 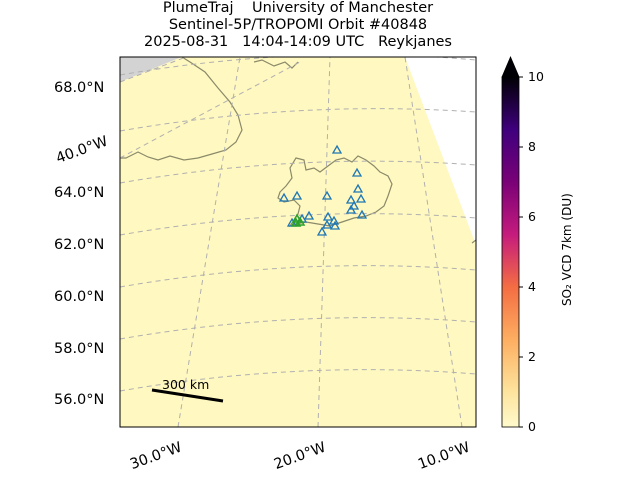 I want to click on lat-label-64: 64.0°N, so click(x=79, y=193).